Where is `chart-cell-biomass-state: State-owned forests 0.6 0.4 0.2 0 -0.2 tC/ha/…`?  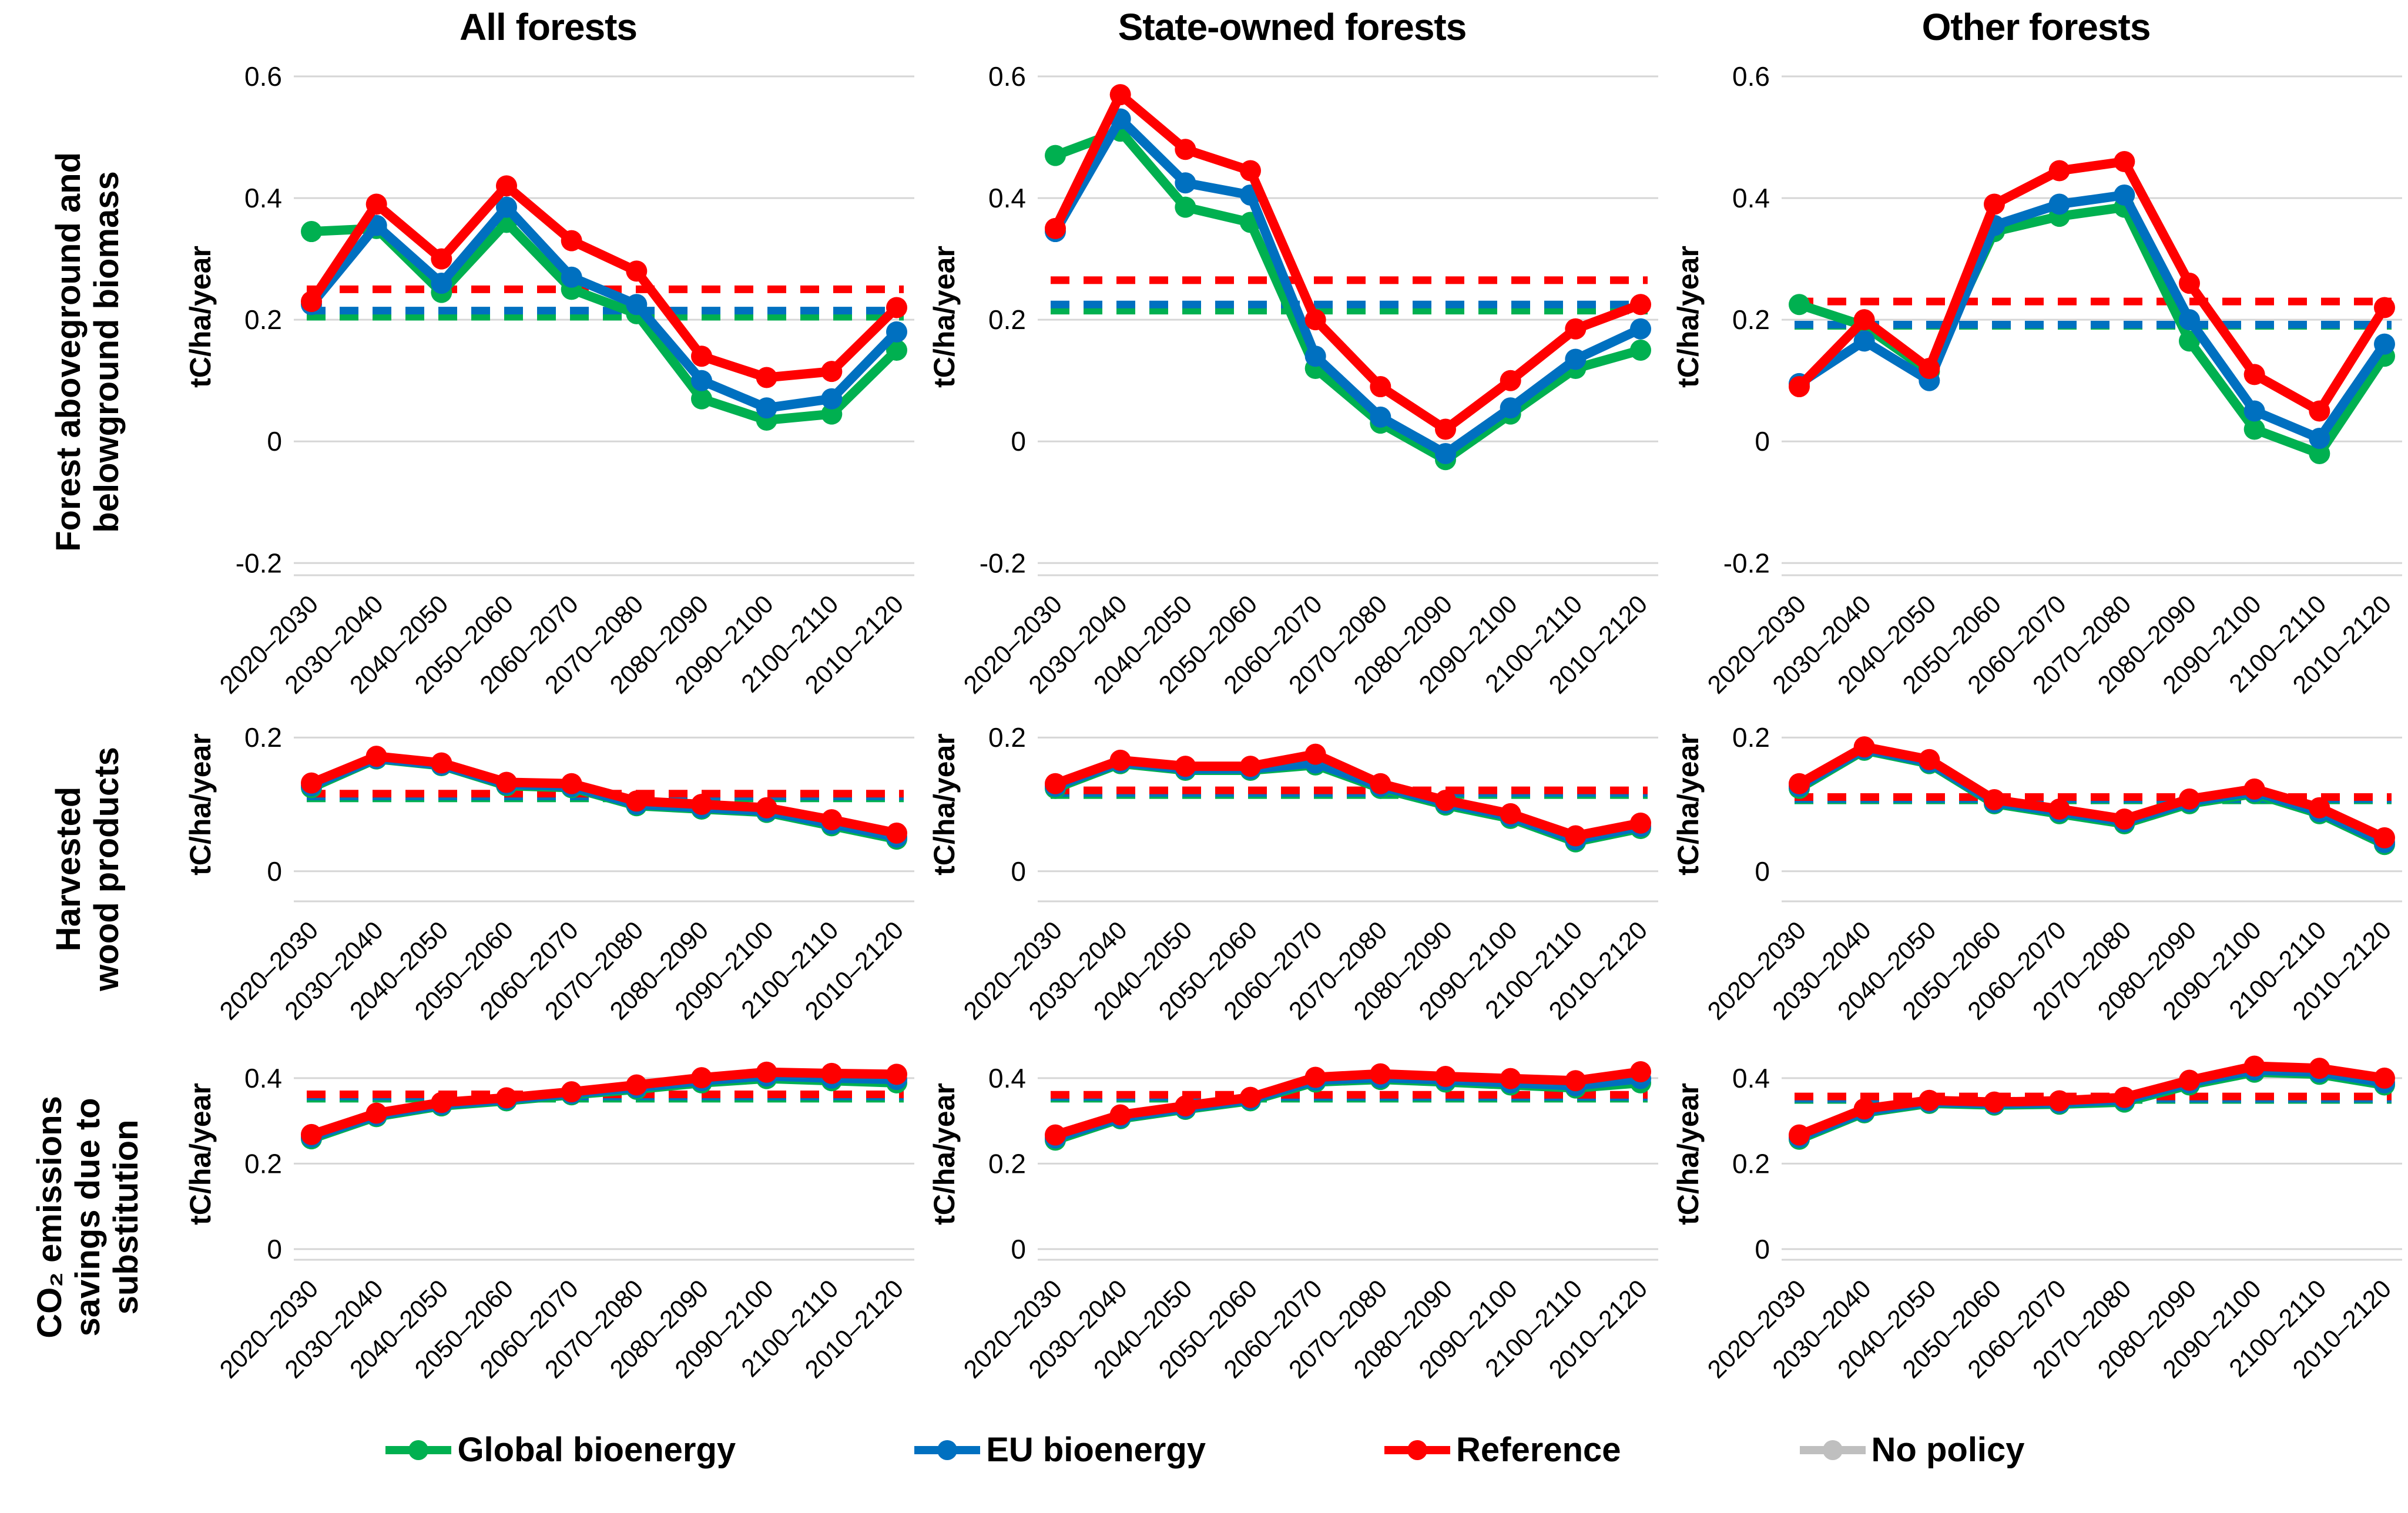 chart-cell-biomass-state: State-owned forests 0.6 0.4 0.2 0 -0.2 tC/ha/… is located at coordinates (1292, 352).